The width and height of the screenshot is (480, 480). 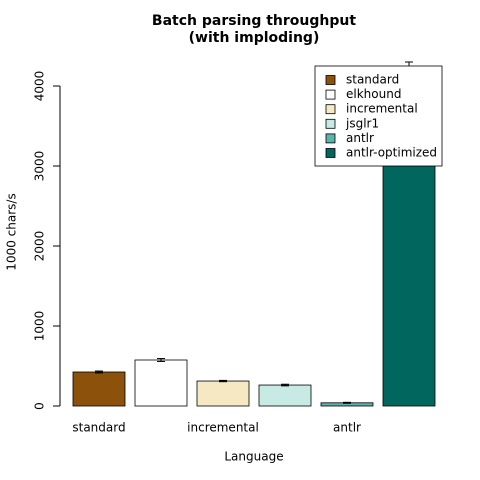 What do you see at coordinates (12, 231) in the screenshot?
I see `y-axis-label: 1000 chars/s` at bounding box center [12, 231].